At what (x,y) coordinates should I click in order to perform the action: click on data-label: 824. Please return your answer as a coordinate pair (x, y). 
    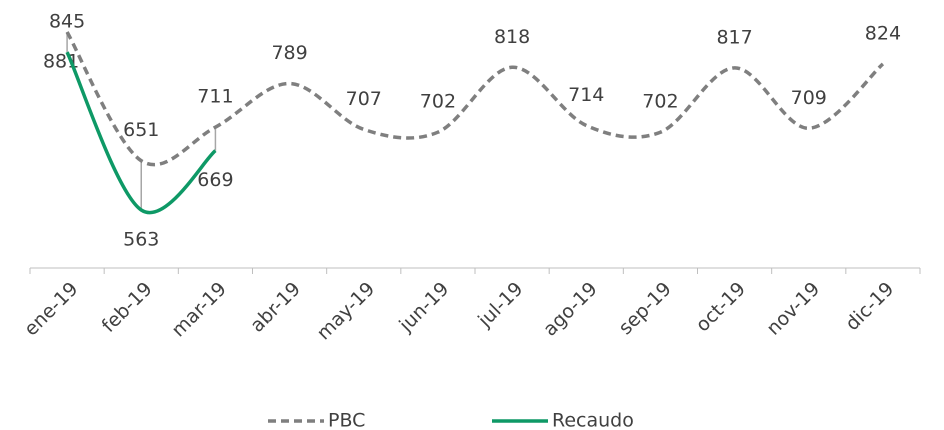
    Looking at the image, I should click on (883, 33).